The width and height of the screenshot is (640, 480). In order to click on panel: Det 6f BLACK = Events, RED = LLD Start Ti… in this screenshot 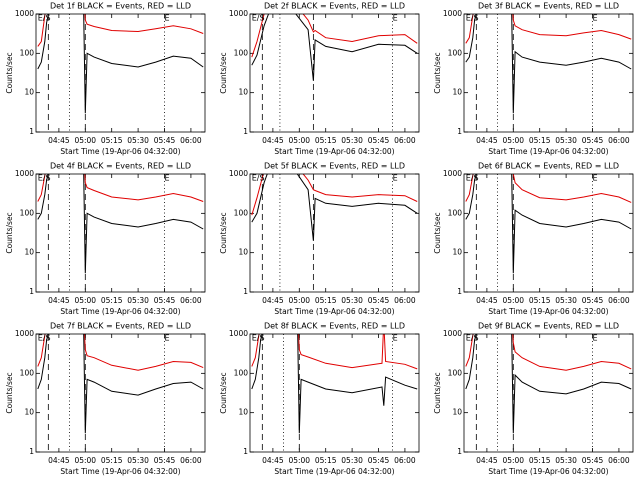, I will do `click(533, 239)`.